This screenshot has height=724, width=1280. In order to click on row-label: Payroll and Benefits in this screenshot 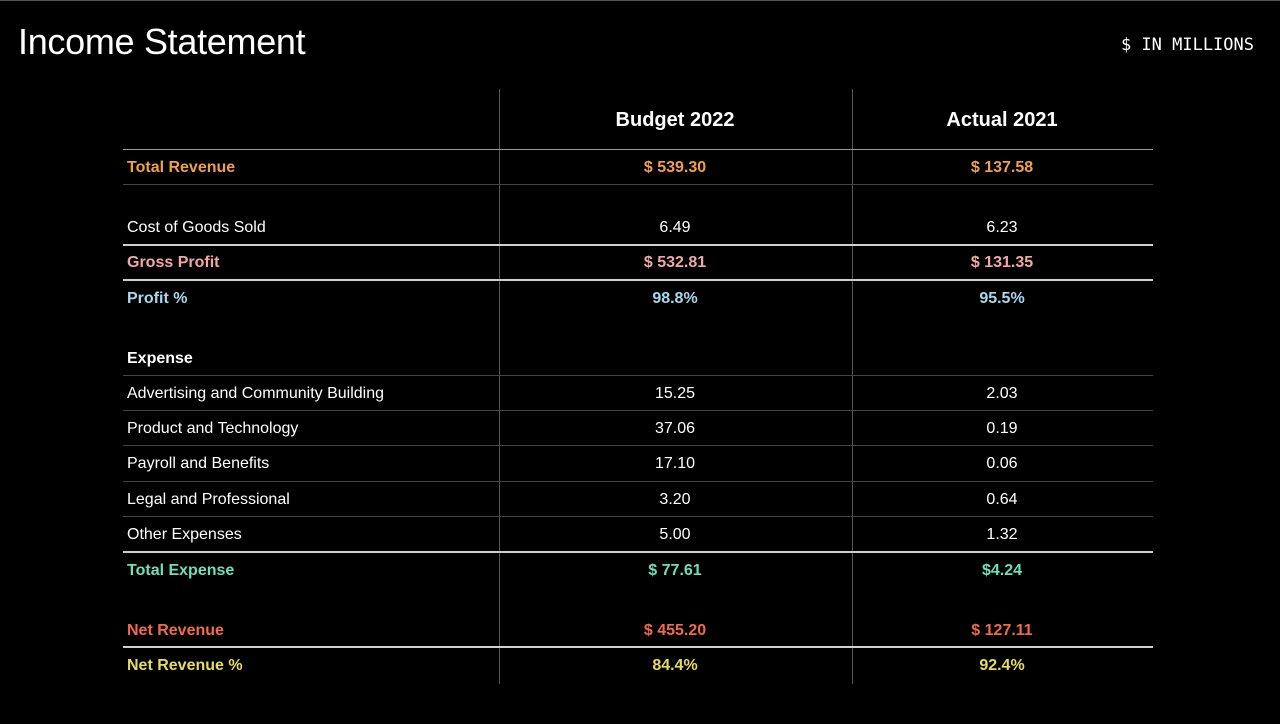, I will do `click(198, 463)`.